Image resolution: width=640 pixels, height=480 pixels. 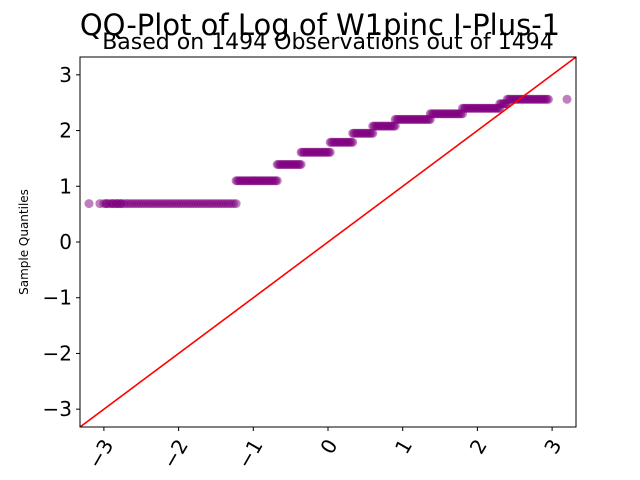 I want to click on y-tick-label: −2, so click(x=57, y=353).